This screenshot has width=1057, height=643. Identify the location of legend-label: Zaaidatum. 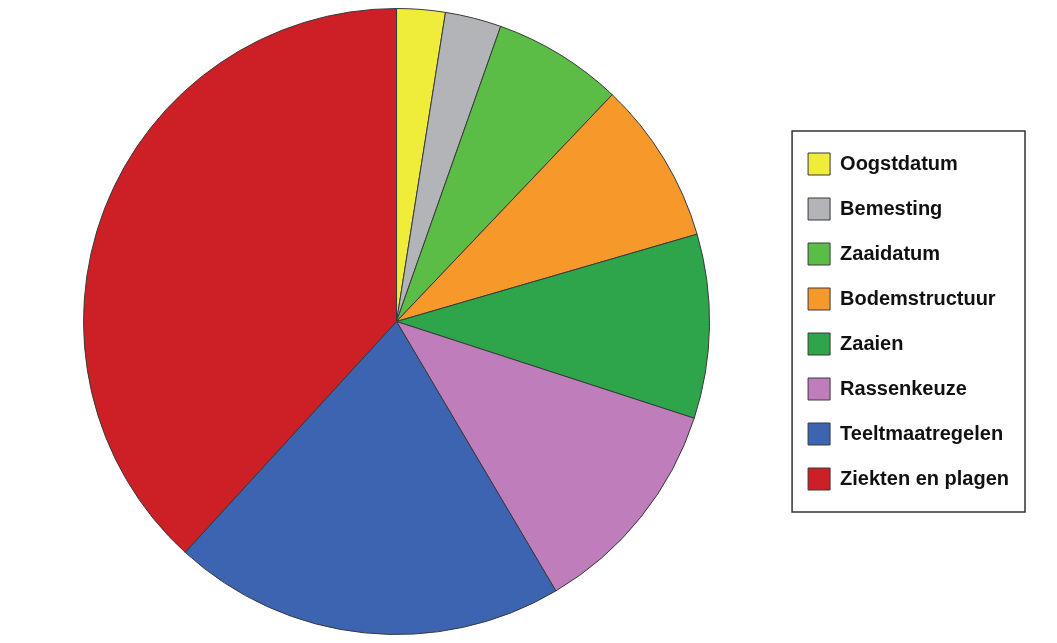
(890, 252).